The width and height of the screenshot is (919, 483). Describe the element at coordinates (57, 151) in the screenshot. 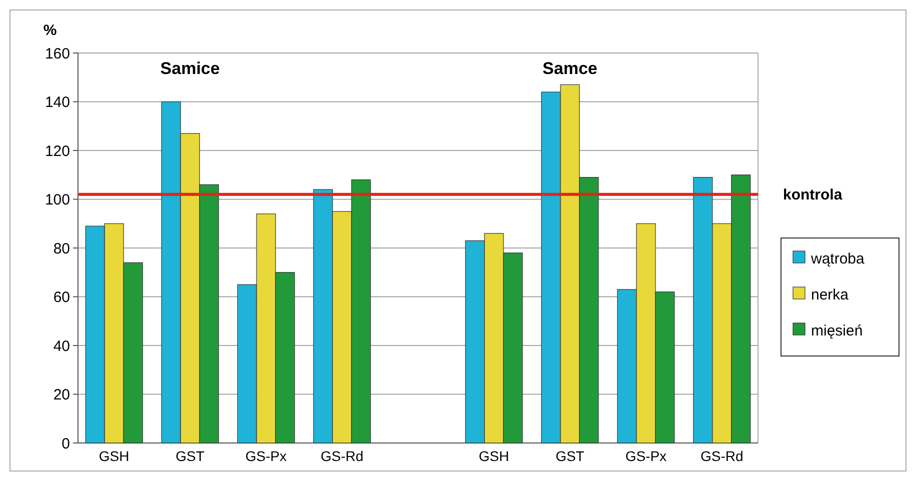

I see `y-tick-label: 120` at that location.